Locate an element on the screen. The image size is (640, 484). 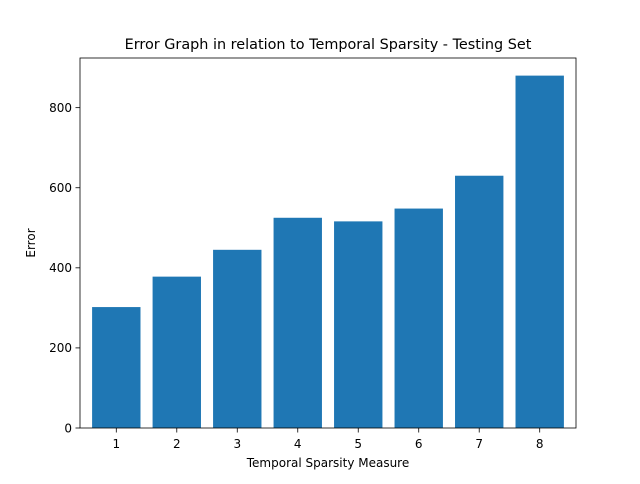
x-axis-label: Temporal Sparsity Measure is located at coordinates (328, 463).